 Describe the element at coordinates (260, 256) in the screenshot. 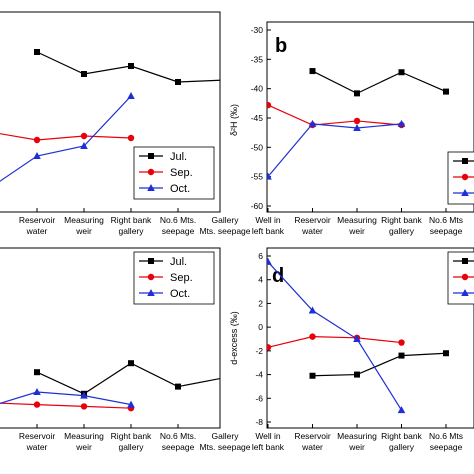

I see `y-tick-label: 6` at that location.